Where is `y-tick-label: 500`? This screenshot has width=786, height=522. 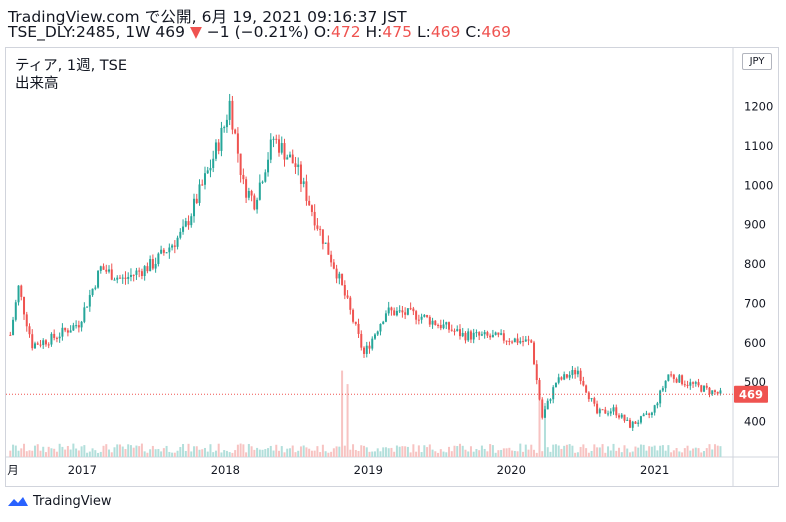
y-tick-label: 500 is located at coordinates (755, 382).